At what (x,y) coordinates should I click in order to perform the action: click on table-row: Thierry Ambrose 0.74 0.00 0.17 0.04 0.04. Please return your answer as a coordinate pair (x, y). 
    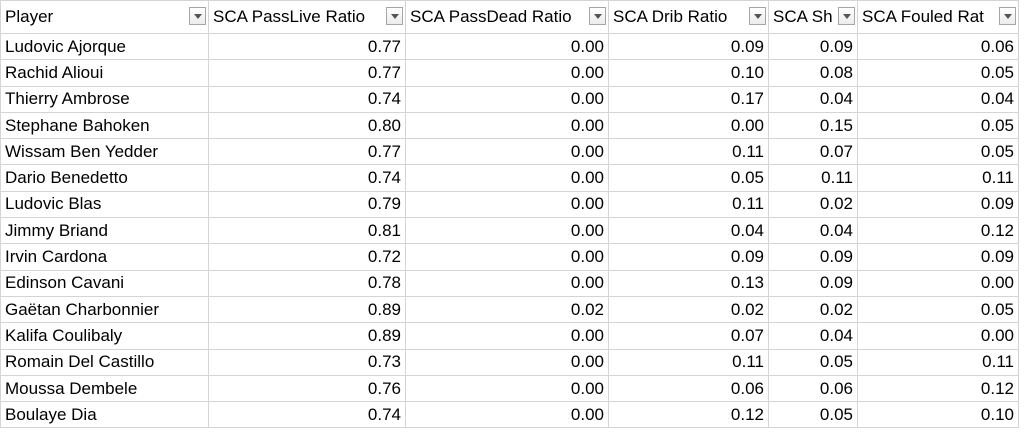
    Looking at the image, I should click on (509, 99).